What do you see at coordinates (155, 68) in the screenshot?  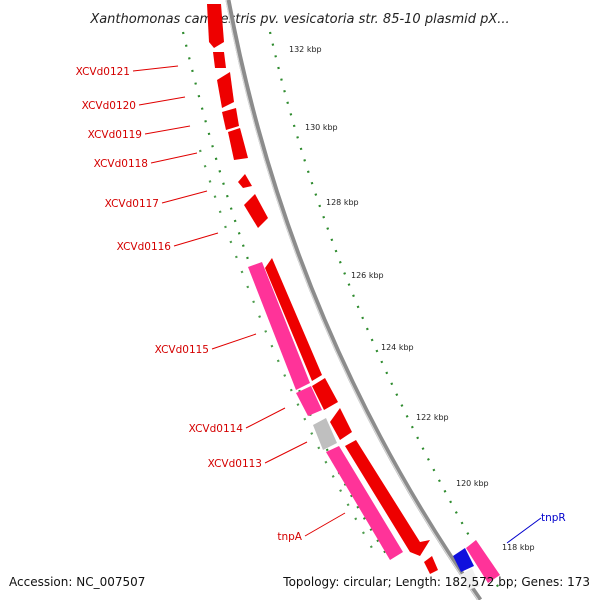 I see `leader-XCVd0121` at bounding box center [155, 68].